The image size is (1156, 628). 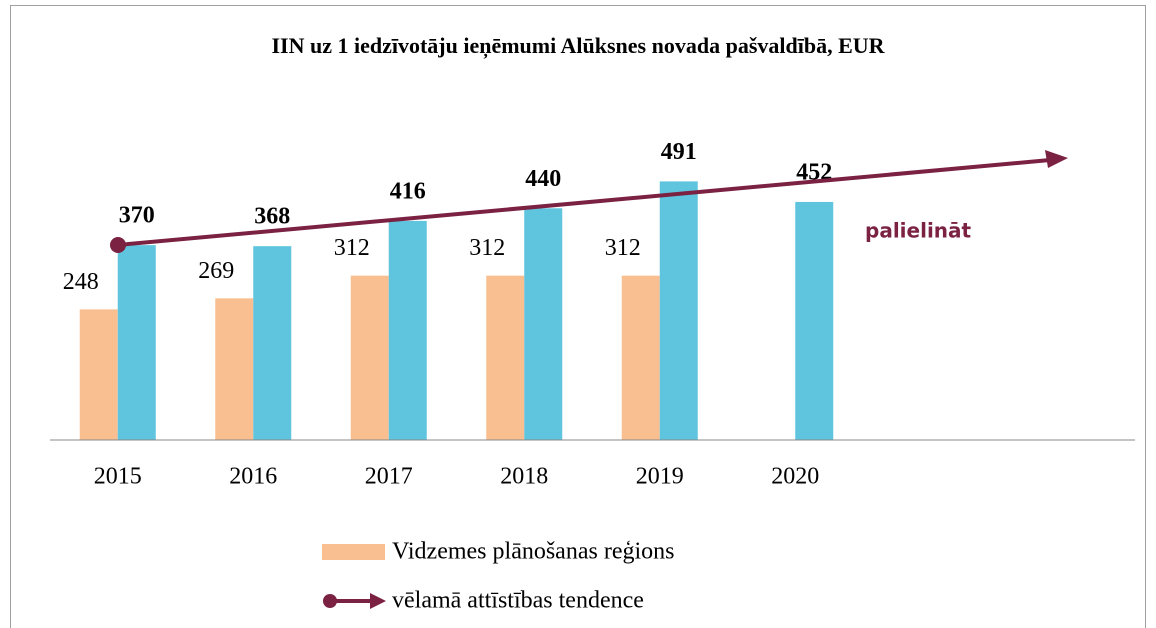 What do you see at coordinates (584, 202) in the screenshot?
I see `trend-line` at bounding box center [584, 202].